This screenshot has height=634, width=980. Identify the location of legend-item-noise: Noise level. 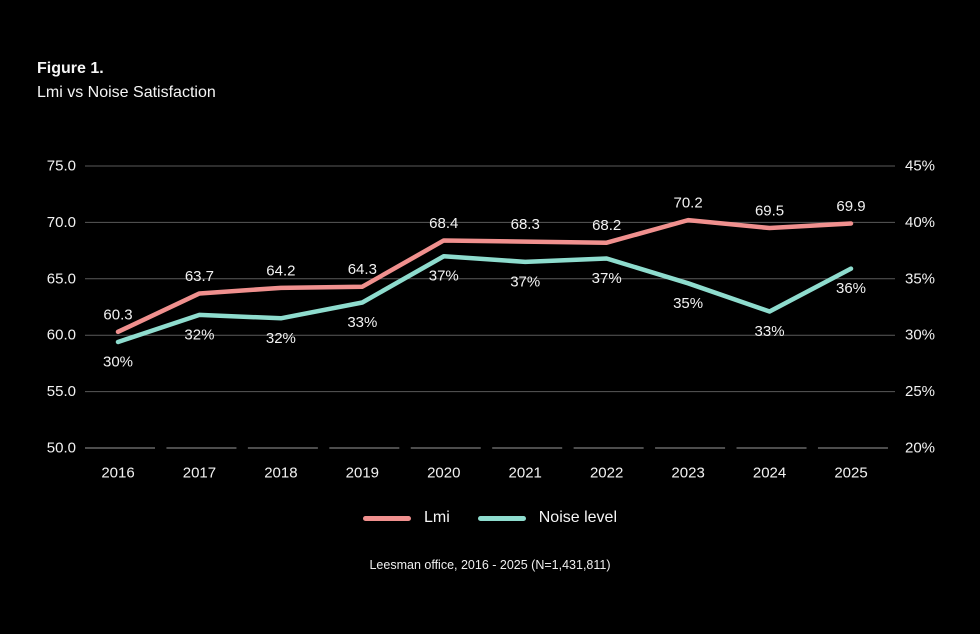
(547, 518).